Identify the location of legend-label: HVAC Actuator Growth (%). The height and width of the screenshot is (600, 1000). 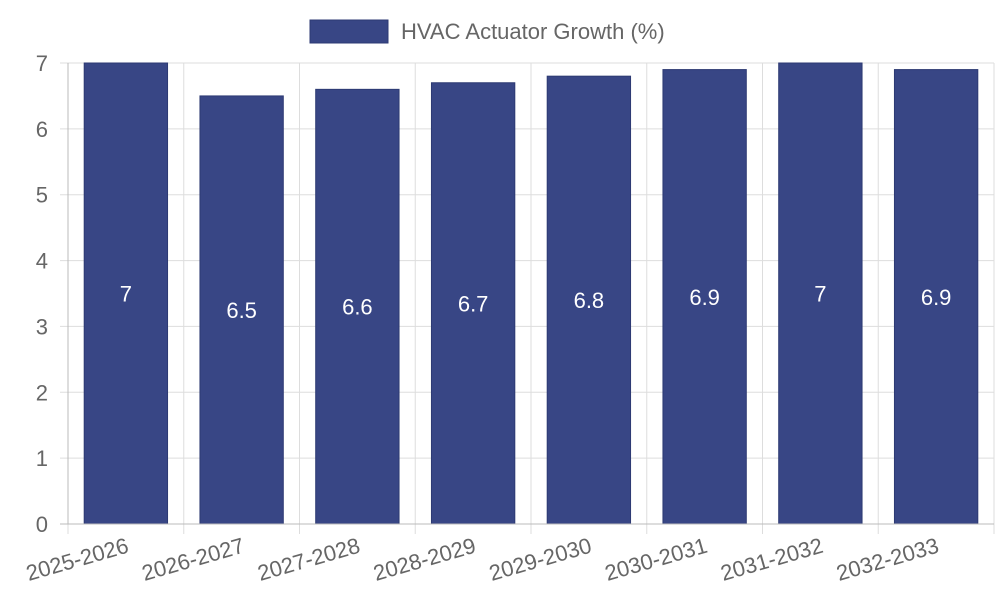
(533, 31).